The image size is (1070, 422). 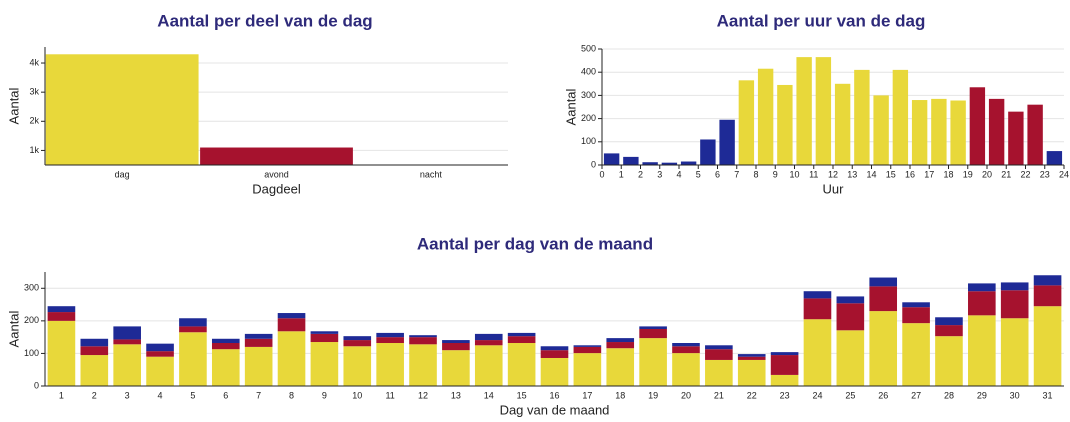 What do you see at coordinates (817, 395) in the screenshot?
I see `x-tick-label: 24` at bounding box center [817, 395].